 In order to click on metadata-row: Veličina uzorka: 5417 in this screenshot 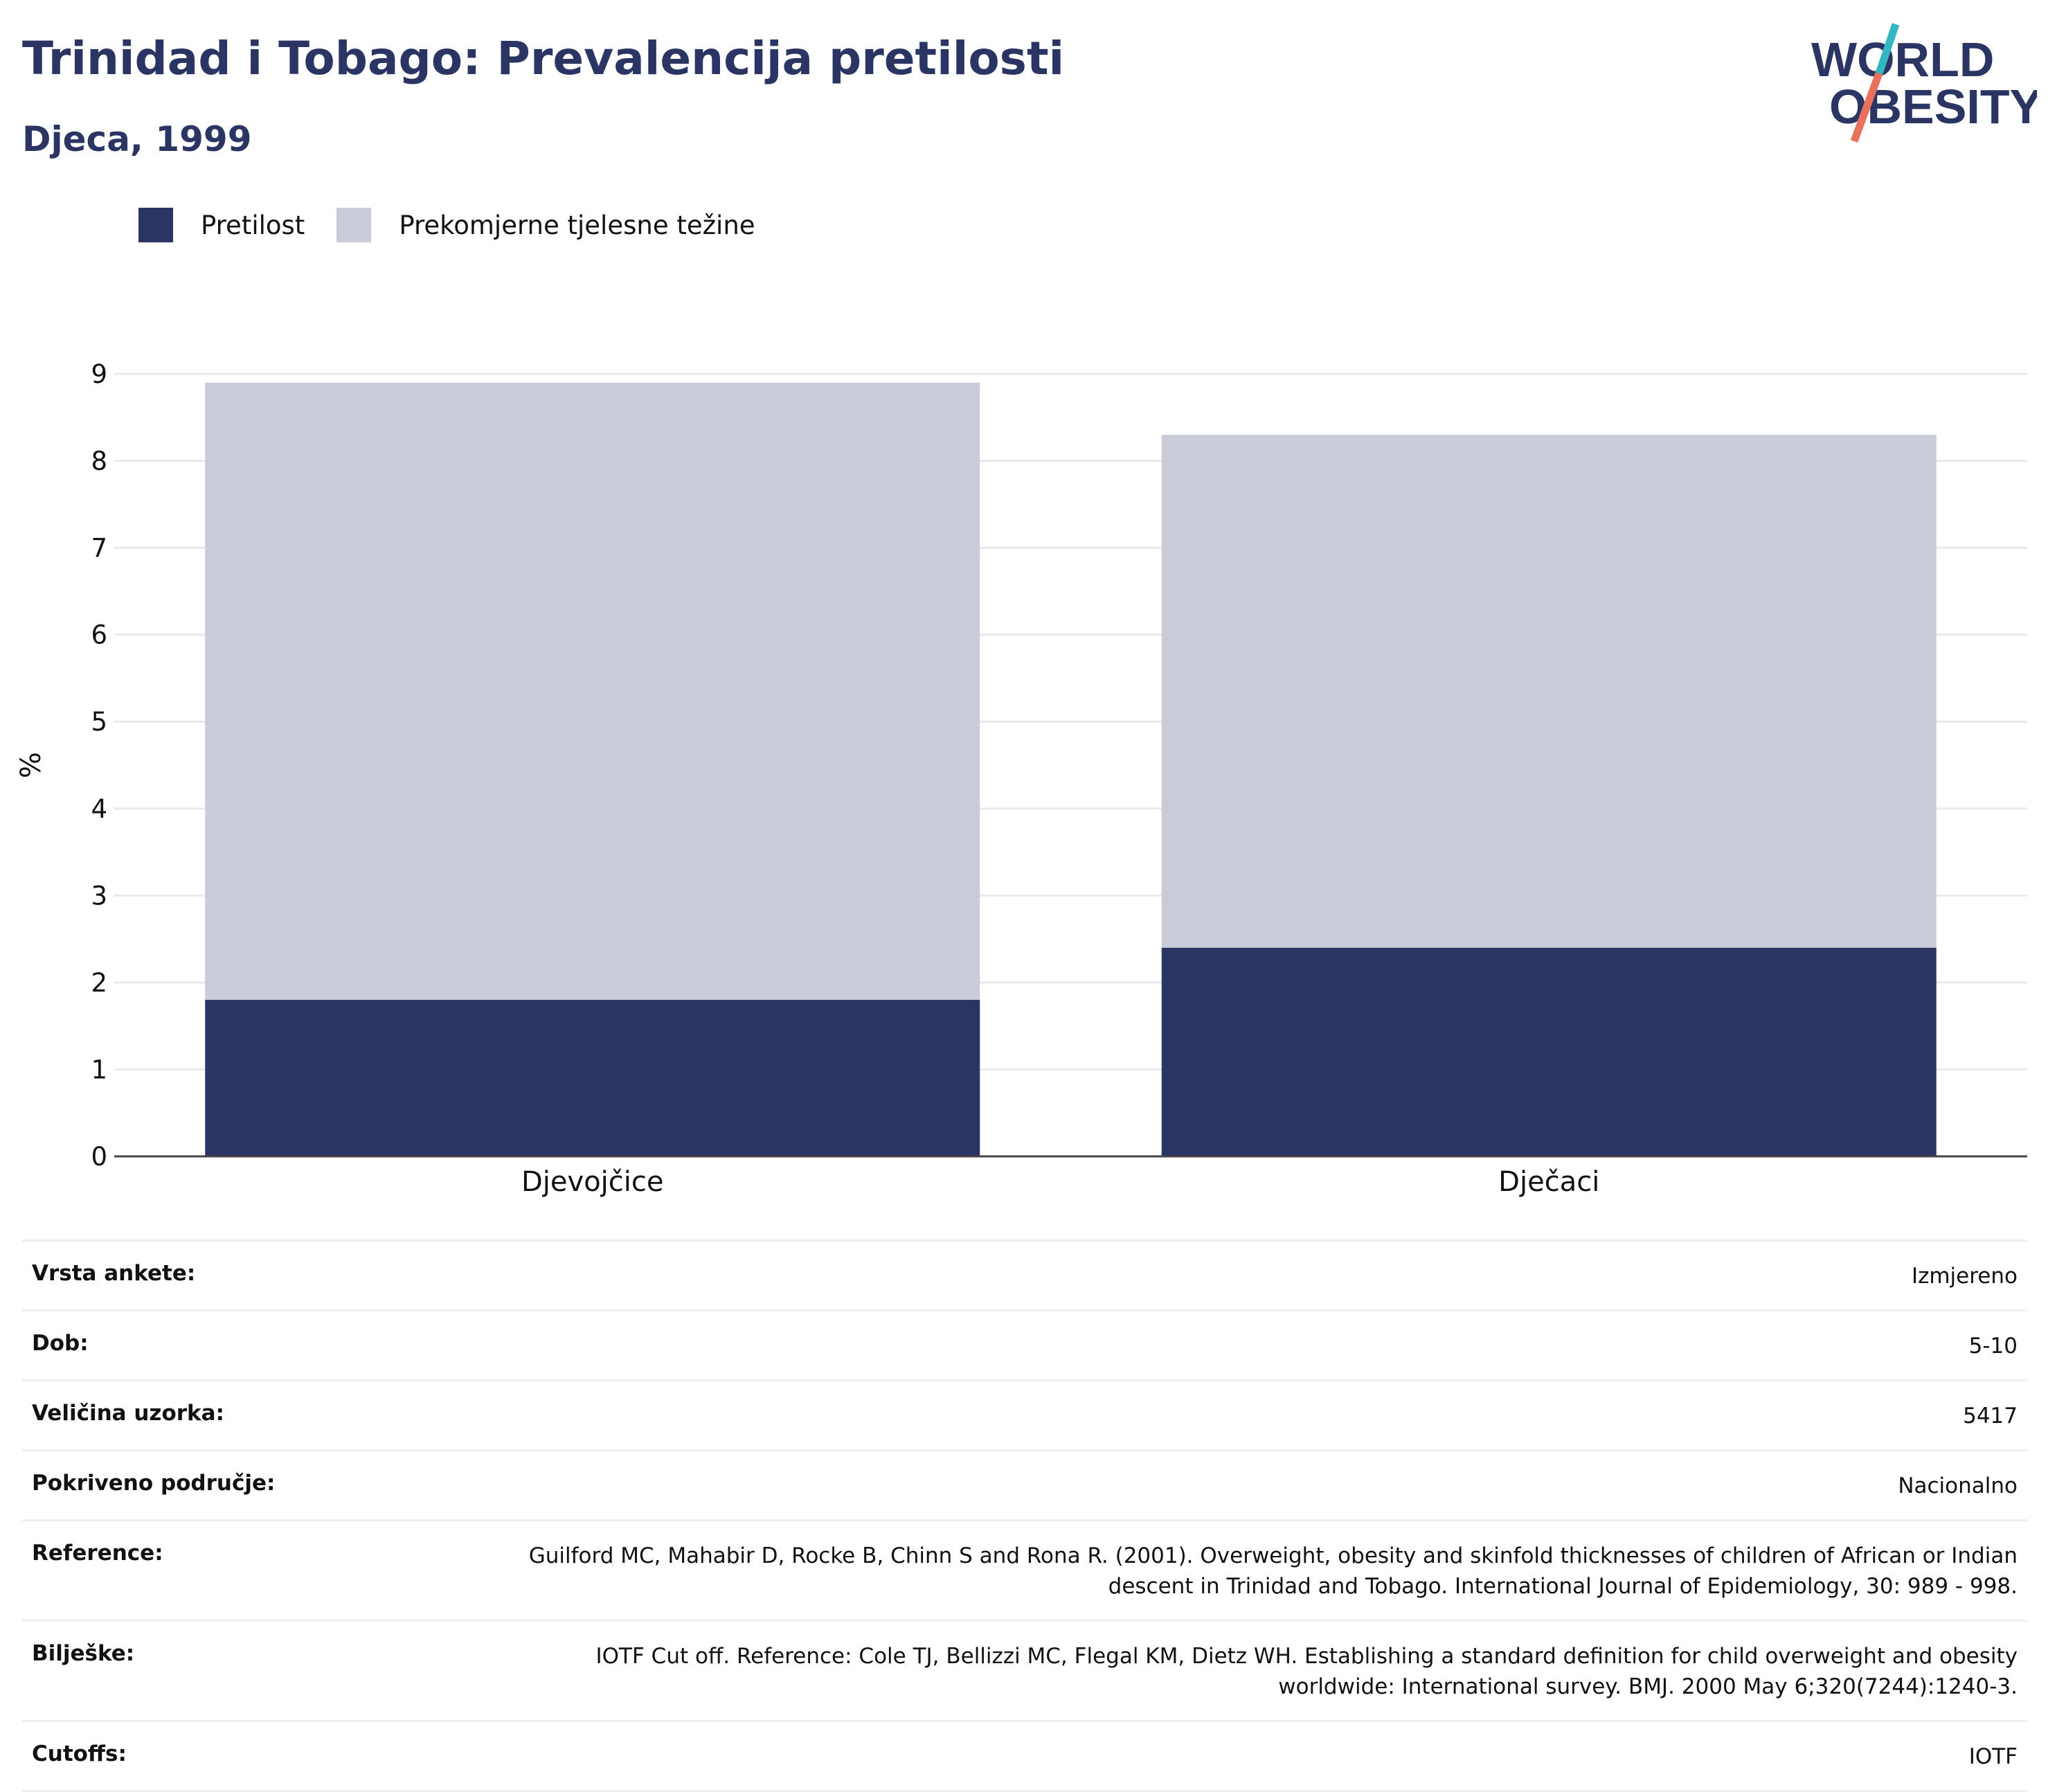, I will do `click(1024, 1416)`.